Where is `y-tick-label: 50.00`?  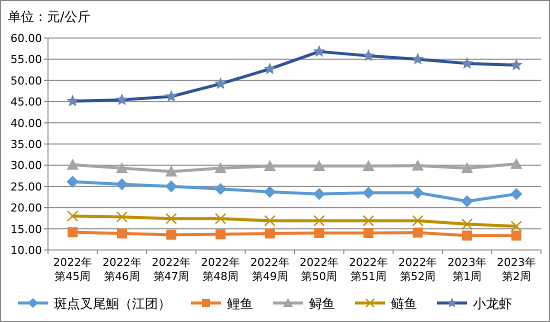 y-tick-label: 50.00 is located at coordinates (26, 81).